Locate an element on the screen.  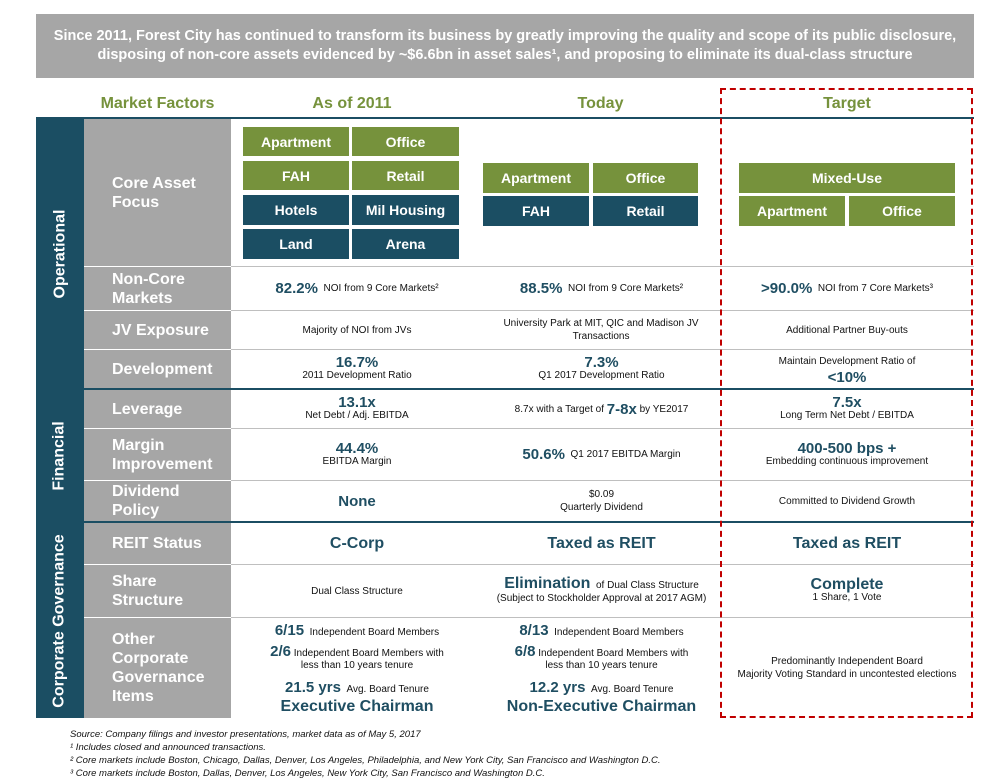
factor-other-governance: Other Corporate Governance Items is located at coordinates (158, 668).